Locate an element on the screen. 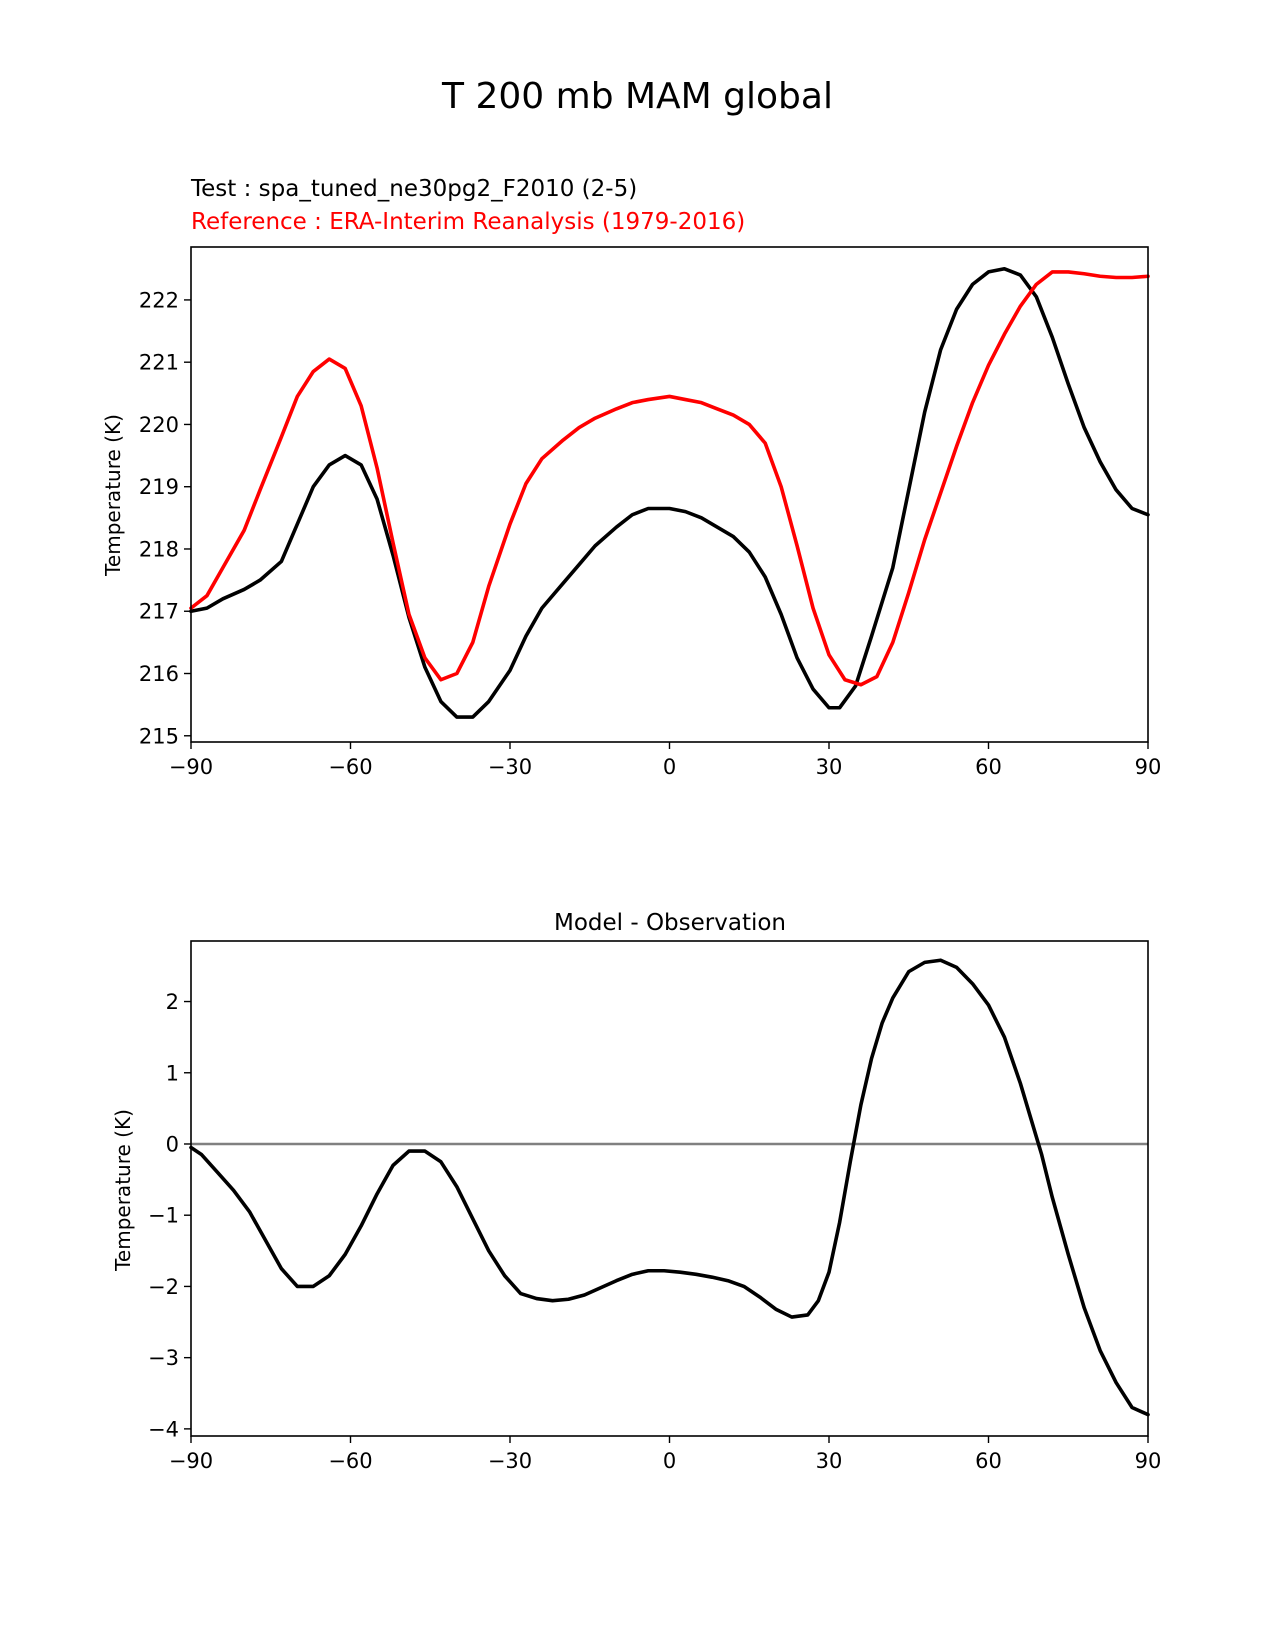 Image resolution: width=1275 pixels, height=1650 pixels. bottom-panel-title: Model - Observation is located at coordinates (670, 923).